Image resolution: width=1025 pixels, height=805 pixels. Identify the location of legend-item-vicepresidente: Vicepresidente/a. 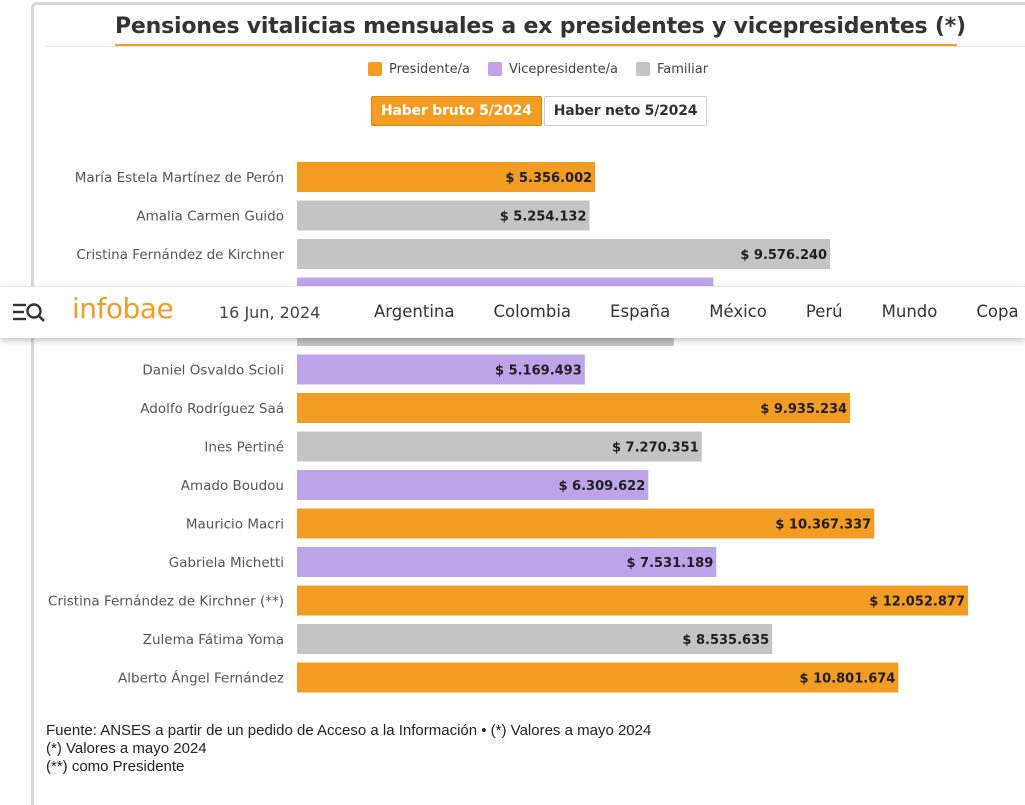
(552, 69).